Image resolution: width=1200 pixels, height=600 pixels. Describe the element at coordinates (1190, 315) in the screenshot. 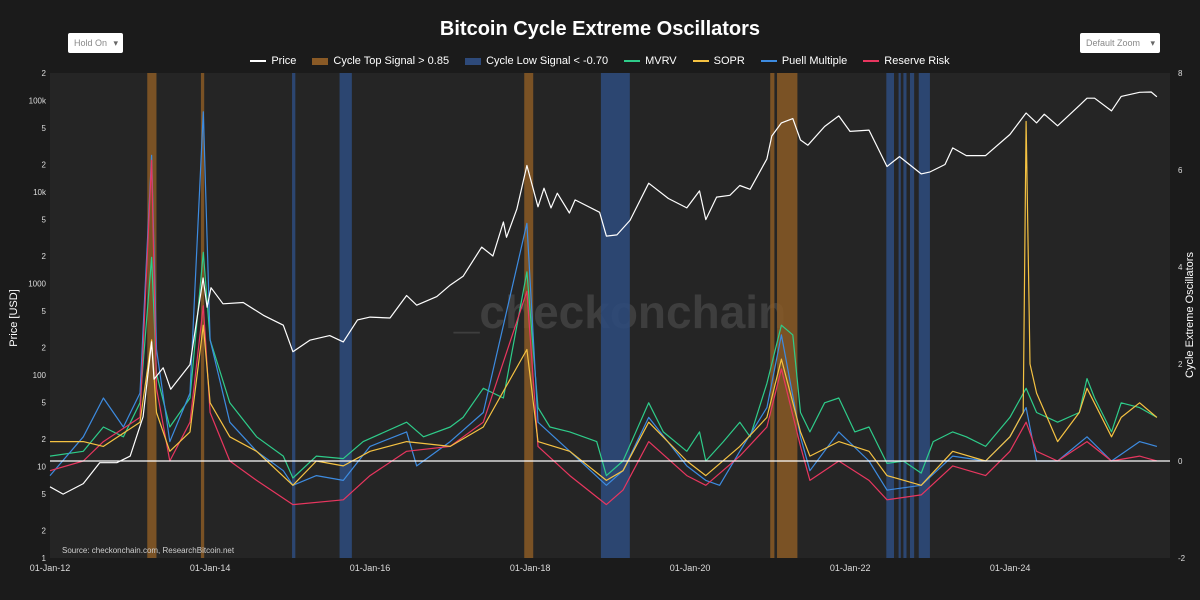

I see `y-axis-right-label: Cycle Extreme Oscillators` at that location.